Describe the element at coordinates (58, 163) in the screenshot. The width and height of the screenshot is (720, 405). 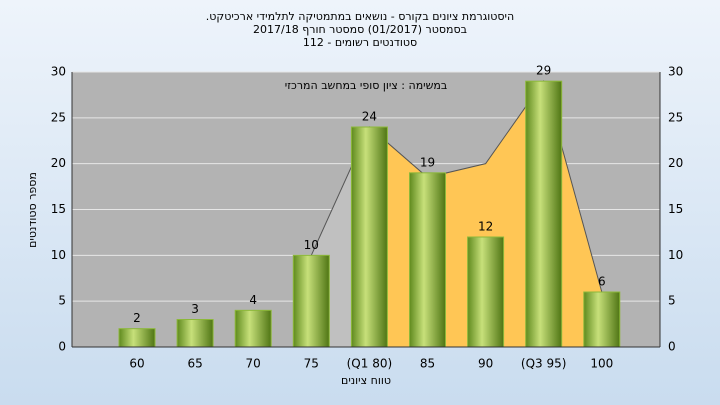
I see `y-tick-label: 20` at that location.